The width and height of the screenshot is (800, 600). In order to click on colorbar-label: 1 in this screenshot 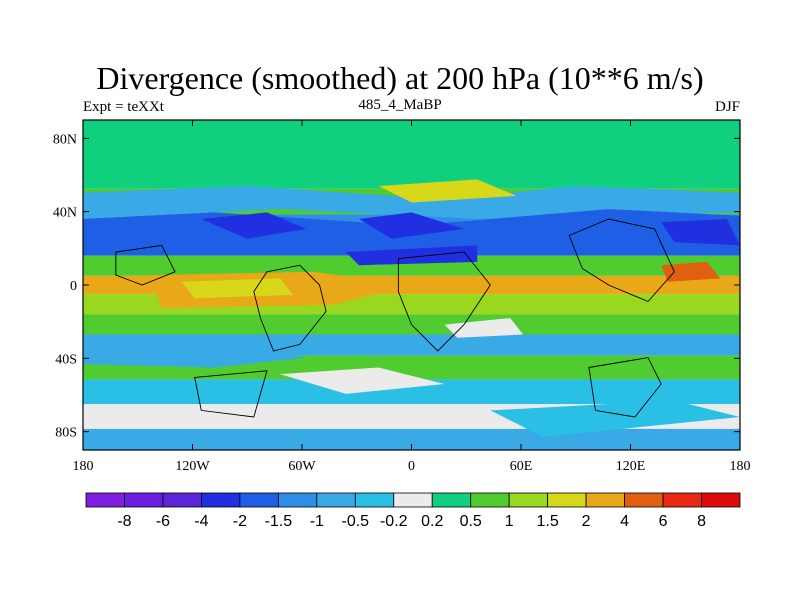, I will do `click(509, 521)`.